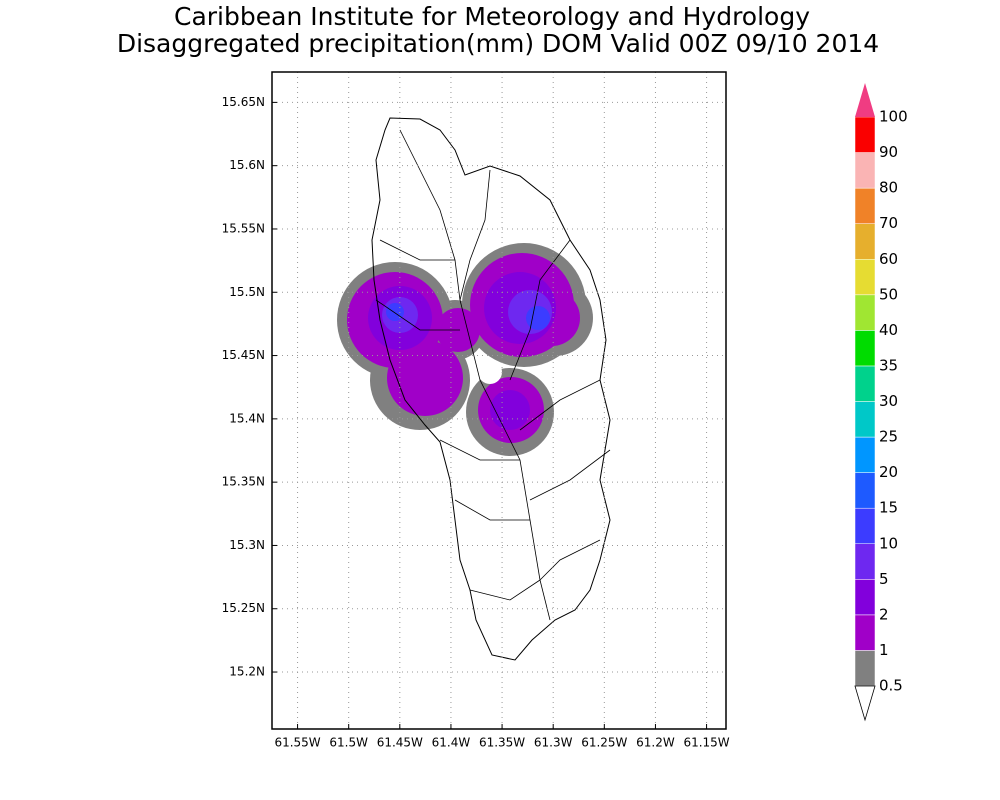 Image resolution: width=1000 pixels, height=800 pixels. I want to click on x-tick-label: 61.3W, so click(553, 743).